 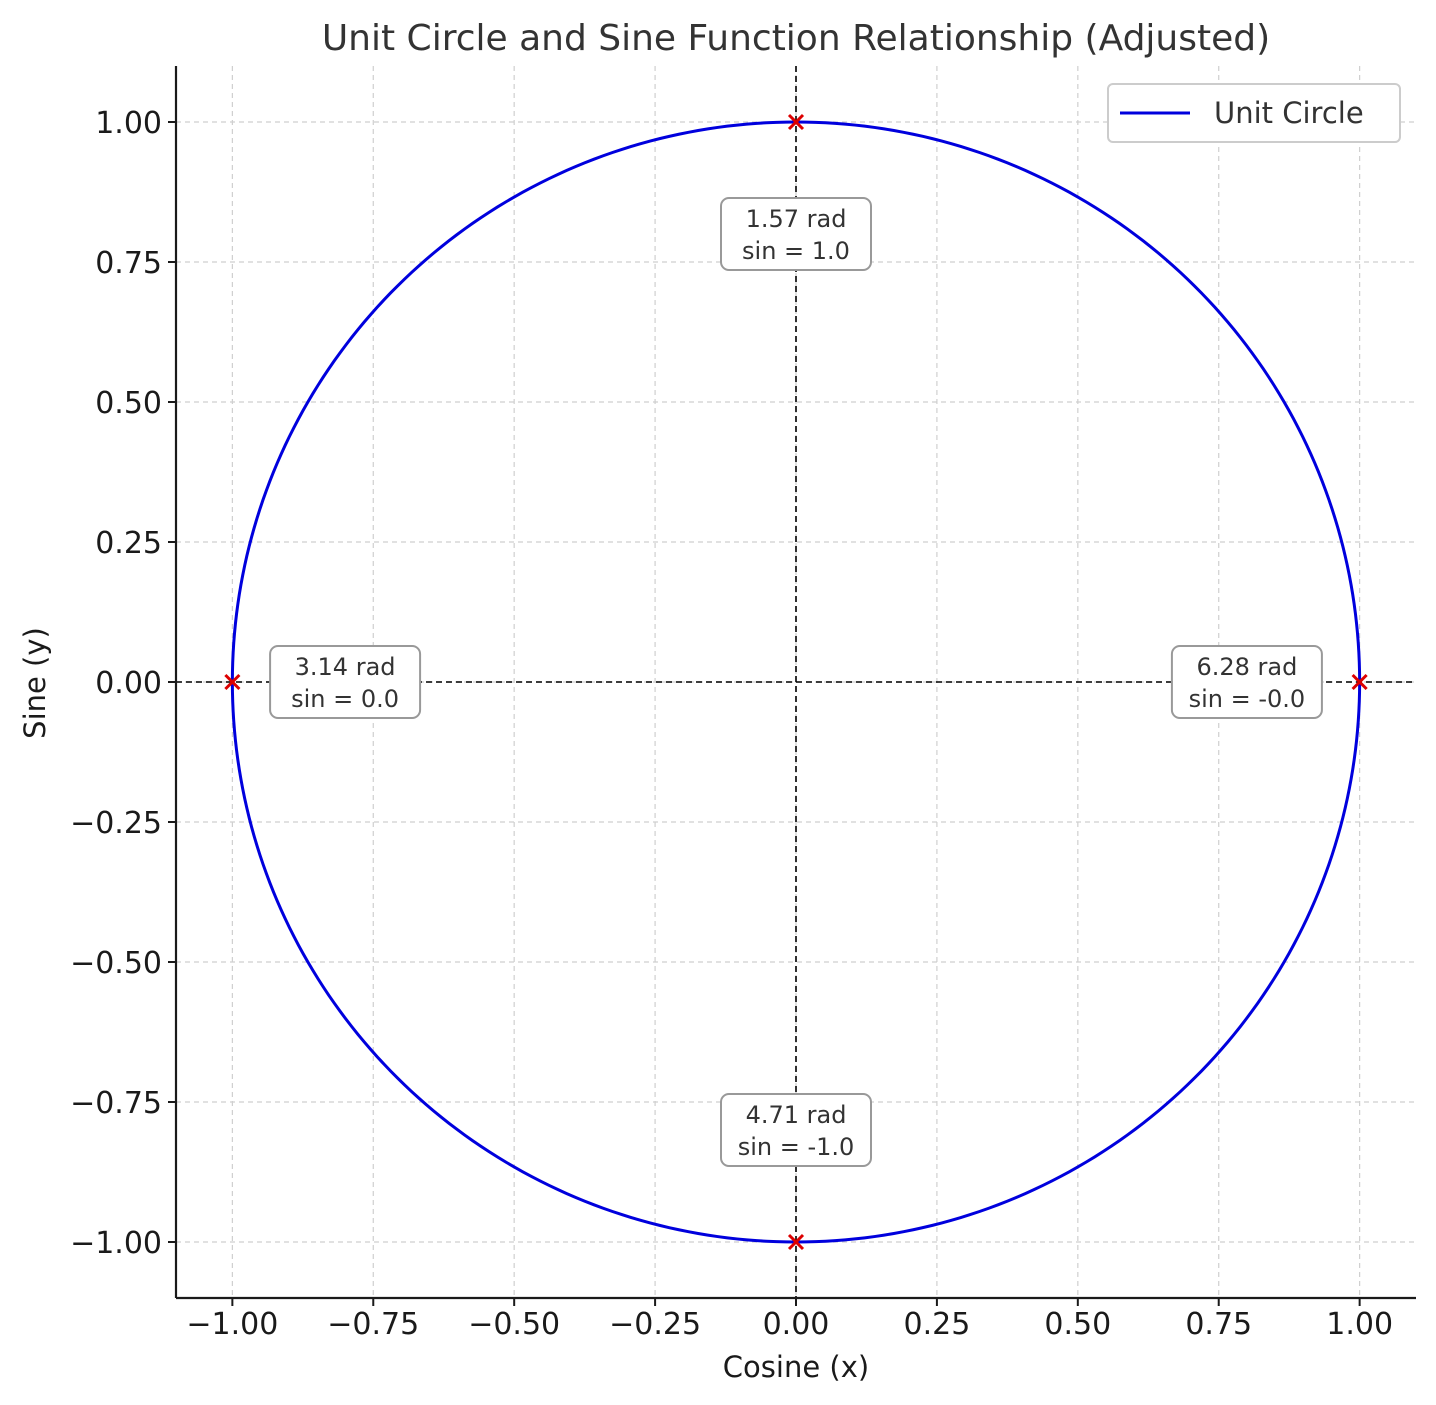 What do you see at coordinates (116, 963) in the screenshot?
I see `y-tick-label: −0.50` at bounding box center [116, 963].